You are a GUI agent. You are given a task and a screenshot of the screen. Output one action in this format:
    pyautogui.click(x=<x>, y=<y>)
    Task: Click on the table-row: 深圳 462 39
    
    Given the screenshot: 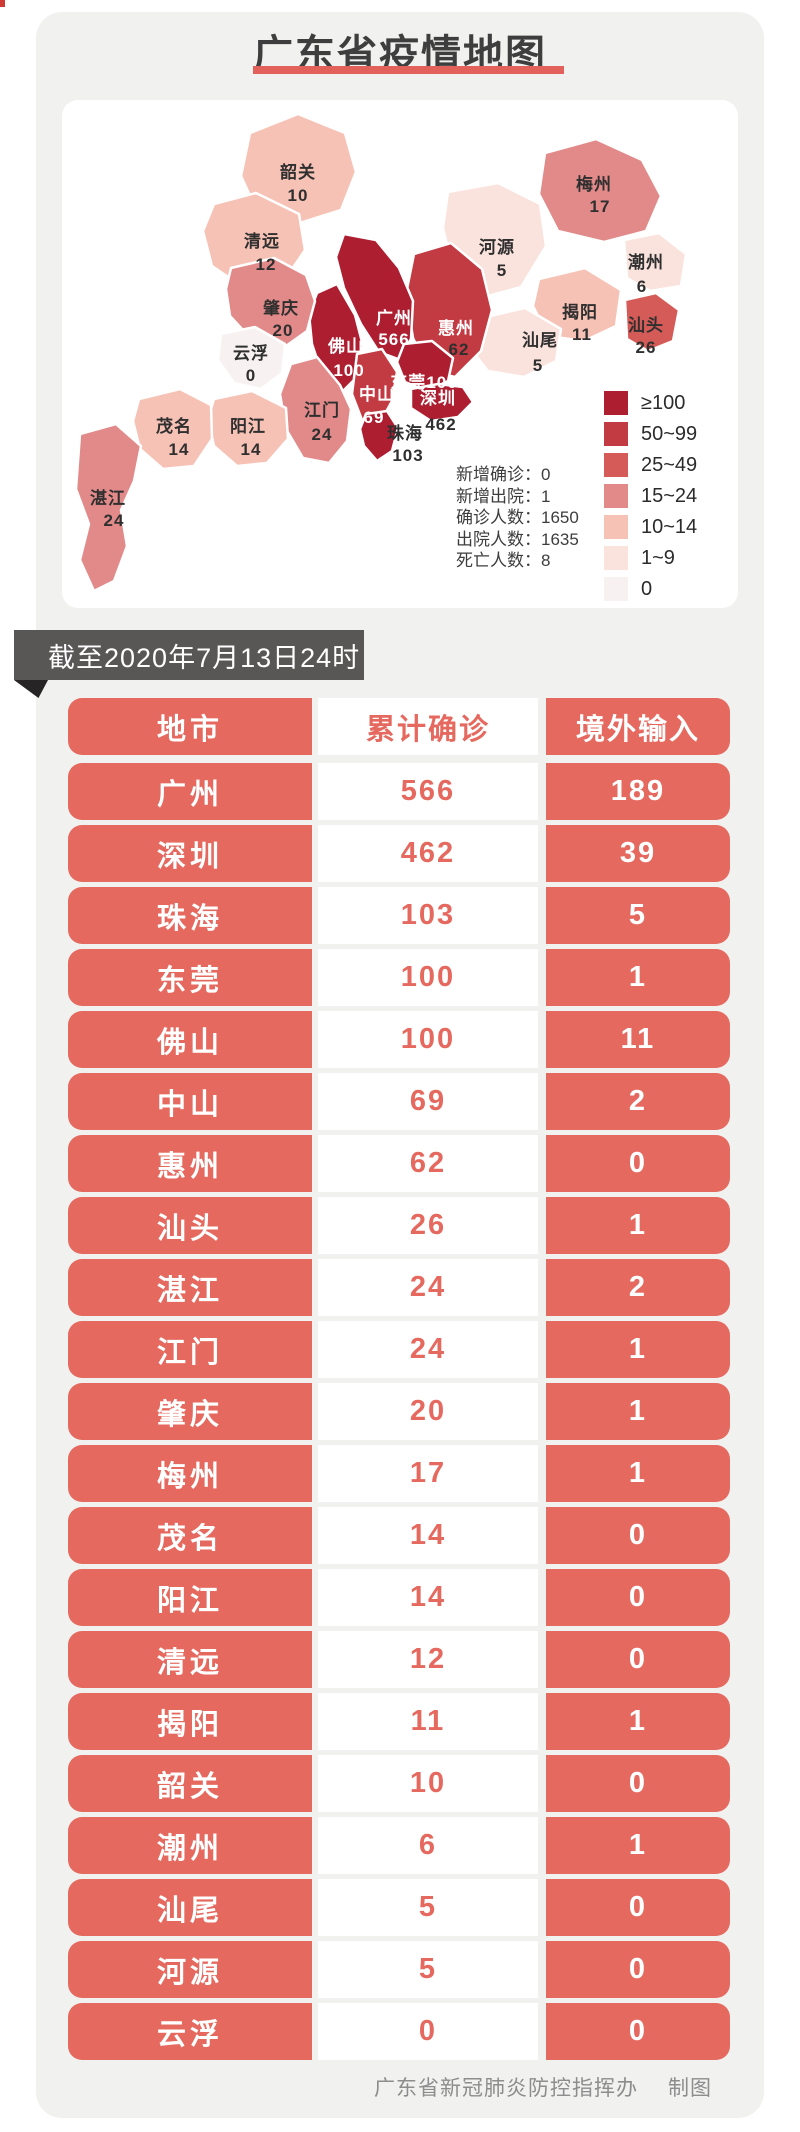 What is the action you would take?
    pyautogui.click(x=434, y=853)
    